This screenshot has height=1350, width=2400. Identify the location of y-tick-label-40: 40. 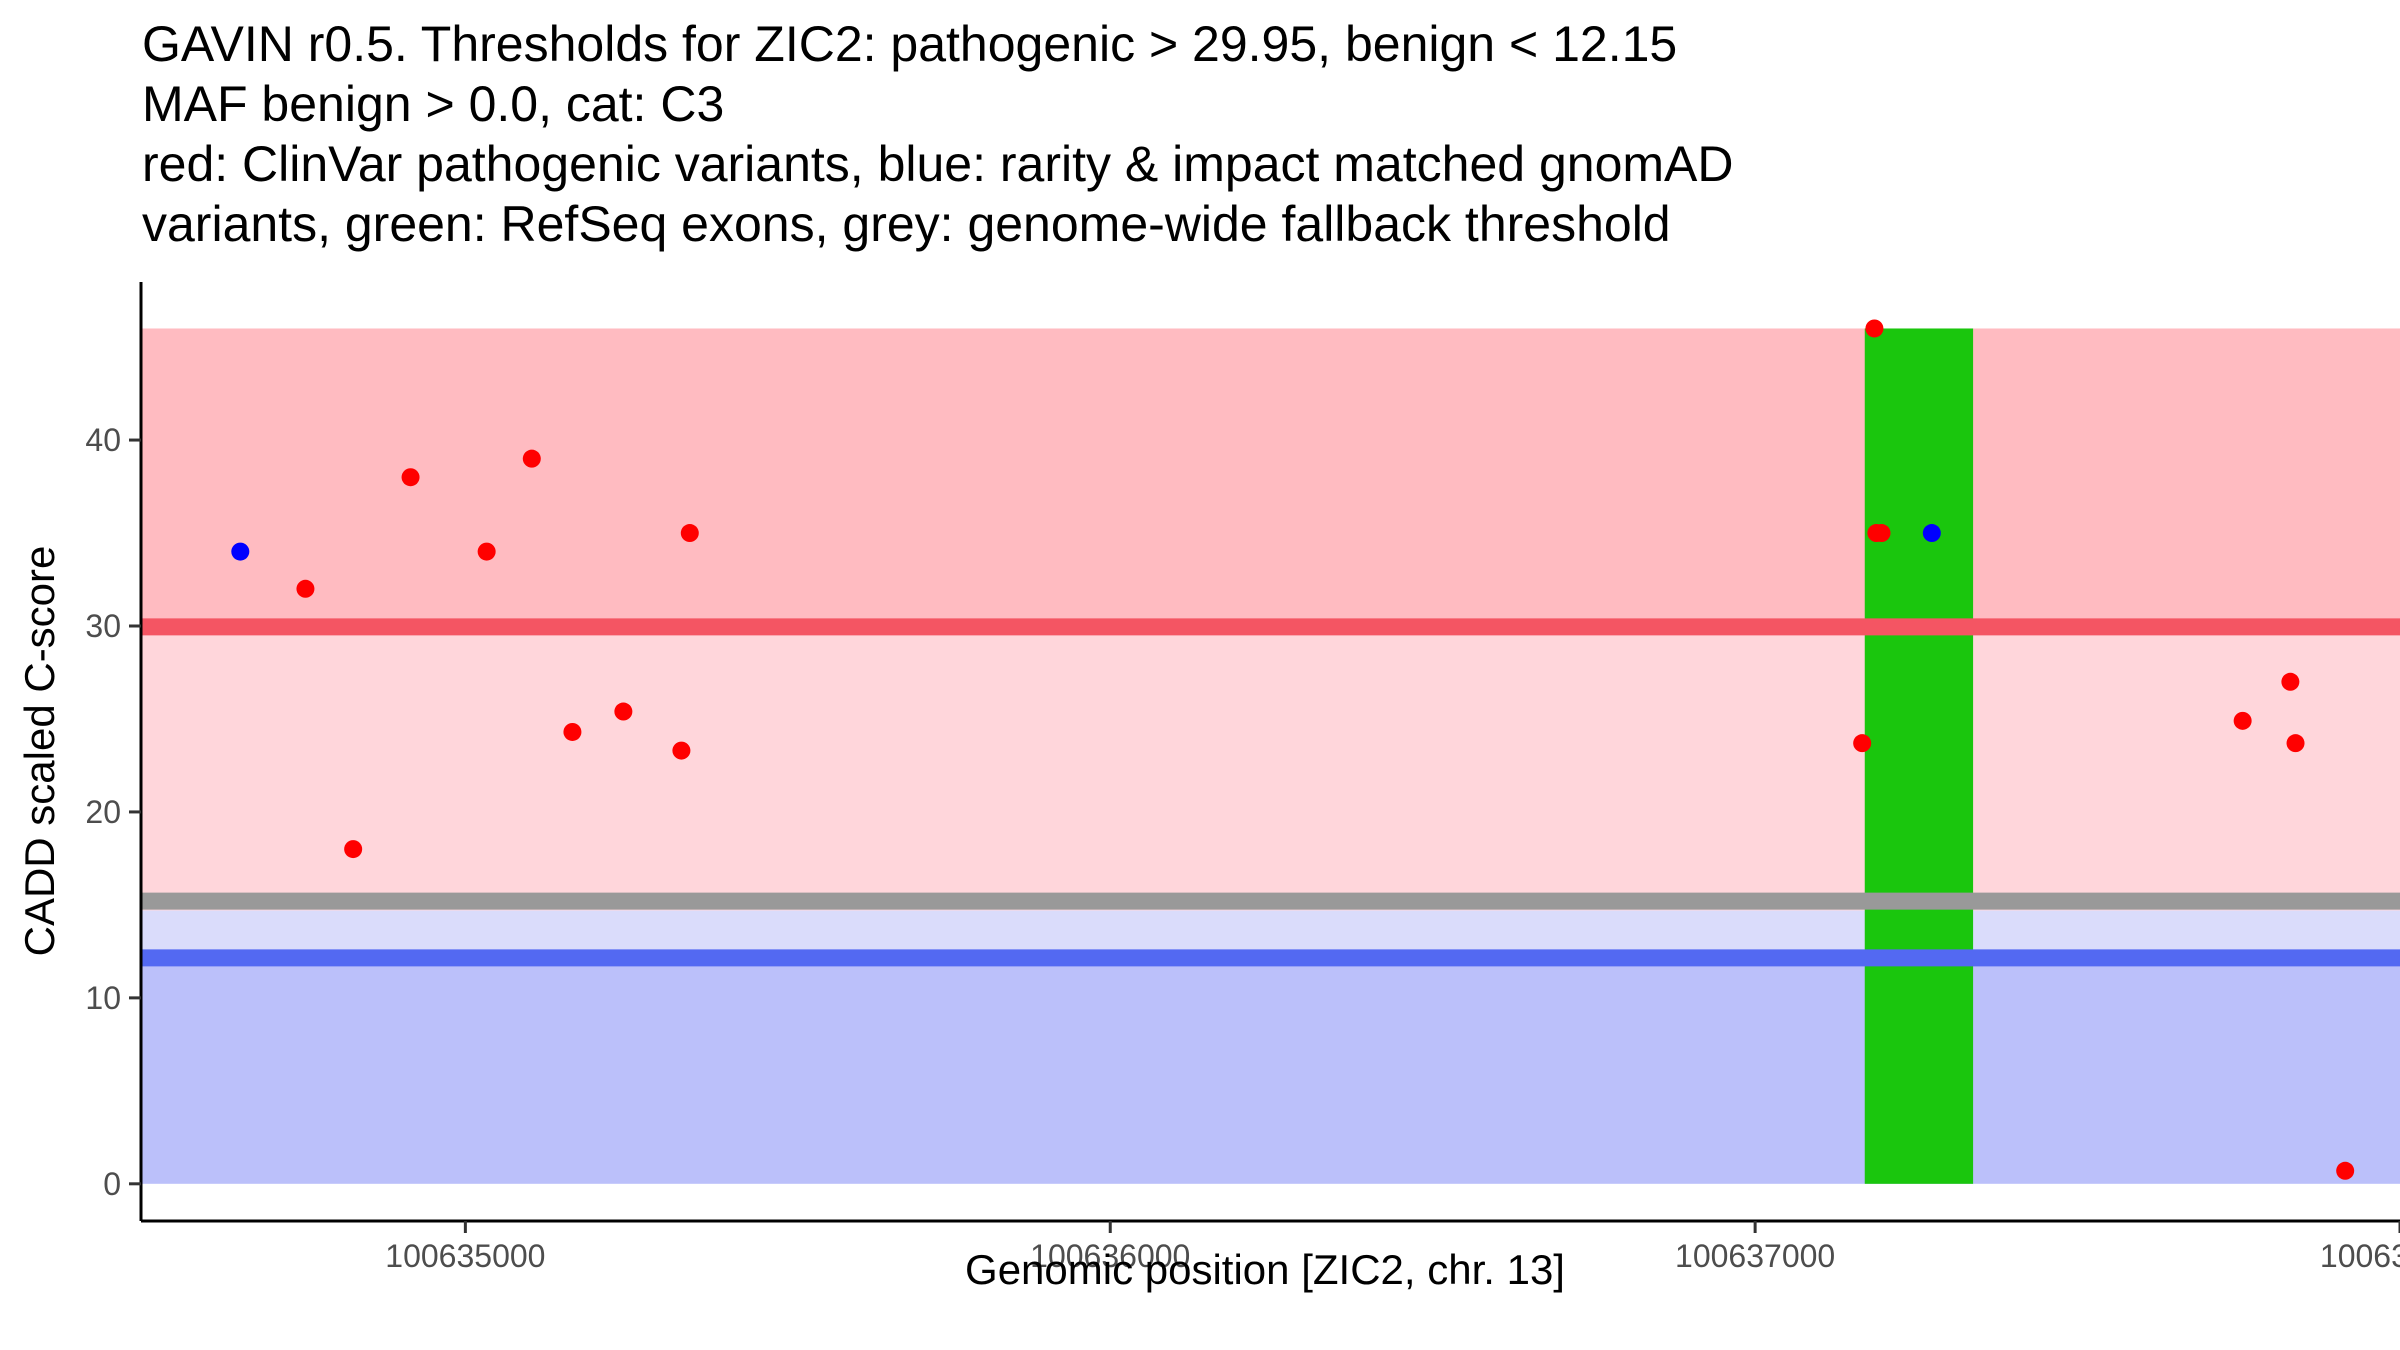
(103, 440).